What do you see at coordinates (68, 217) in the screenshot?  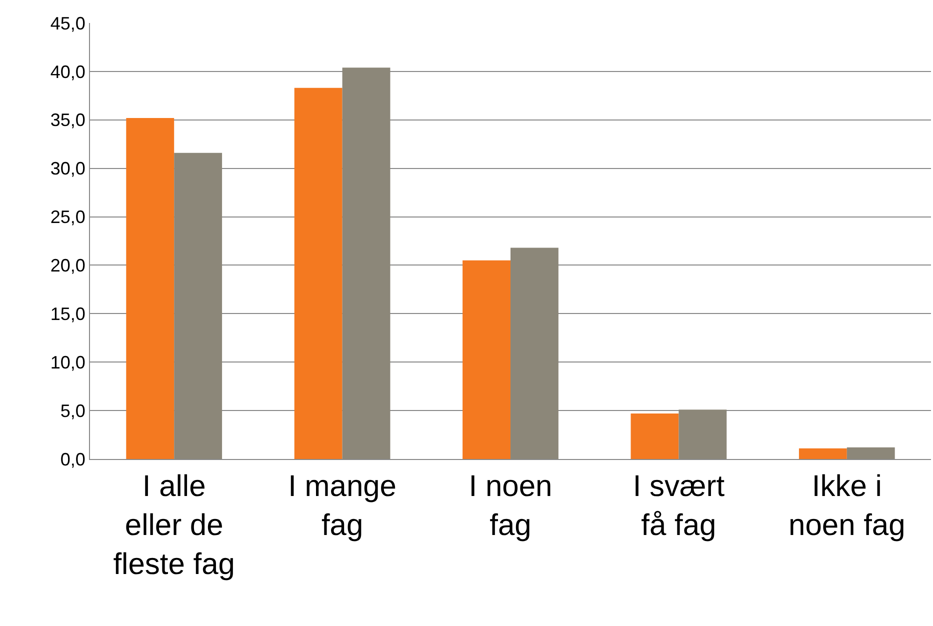 I see `y-tick-label: 25,0` at bounding box center [68, 217].